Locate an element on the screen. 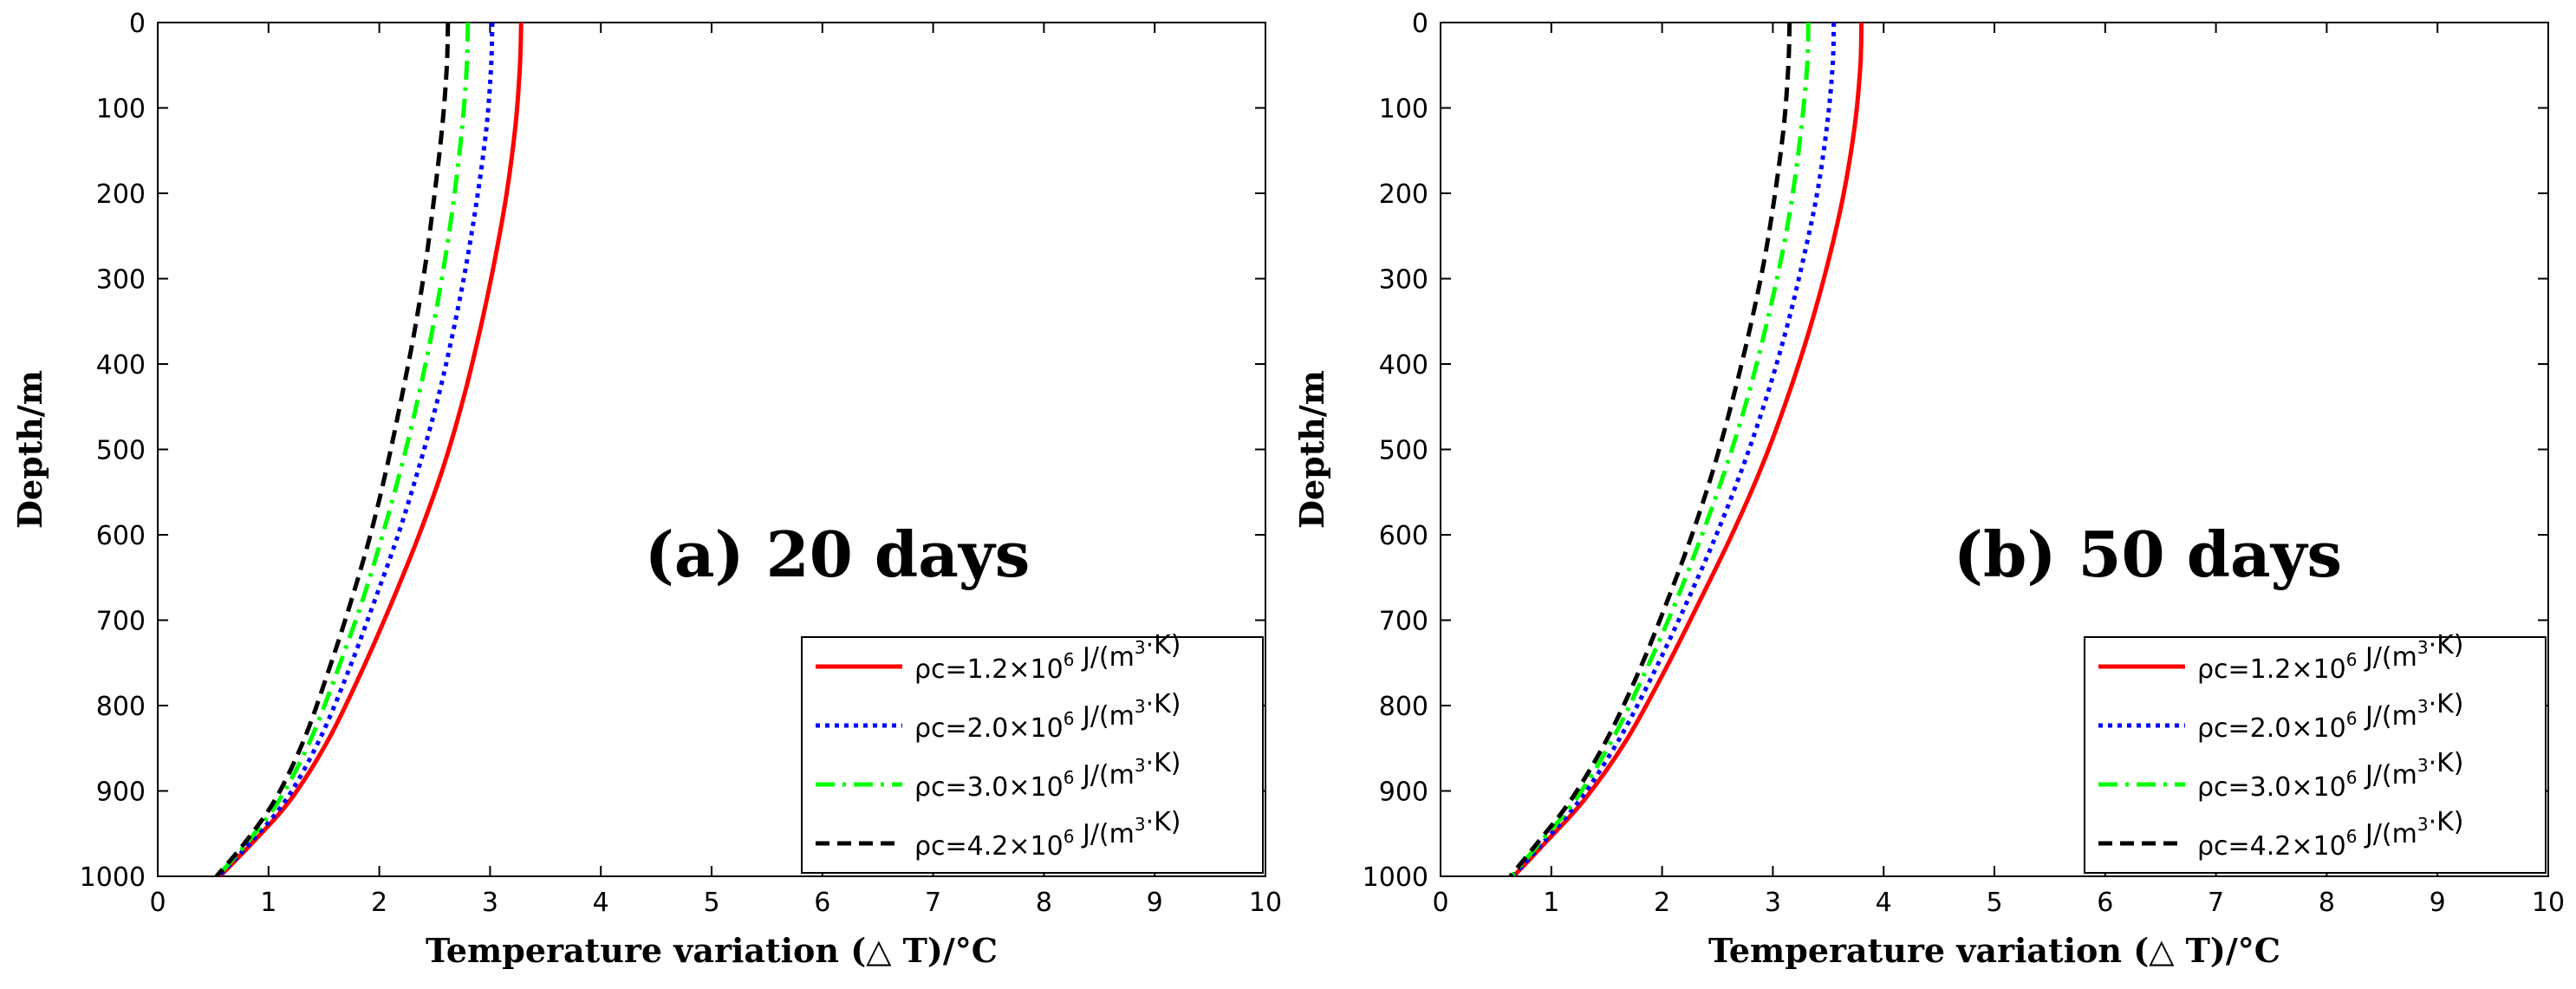  panel-annotation: (b) 50 days is located at coordinates (2148, 554).